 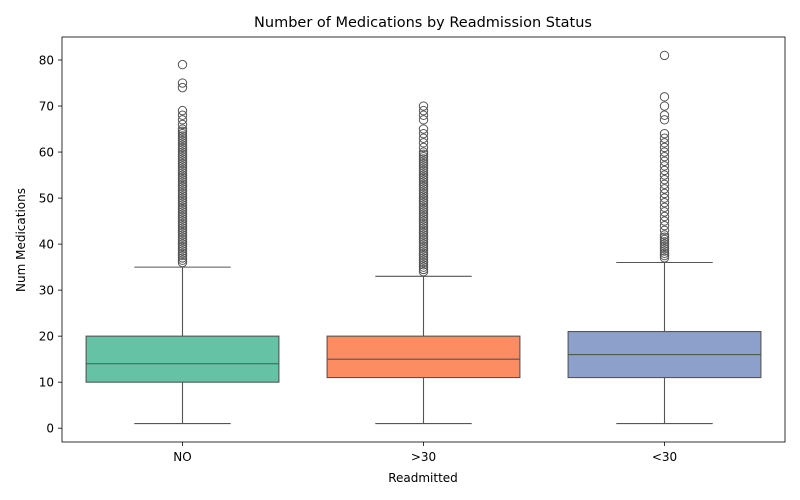 I want to click on iqr-box, so click(x=423, y=357).